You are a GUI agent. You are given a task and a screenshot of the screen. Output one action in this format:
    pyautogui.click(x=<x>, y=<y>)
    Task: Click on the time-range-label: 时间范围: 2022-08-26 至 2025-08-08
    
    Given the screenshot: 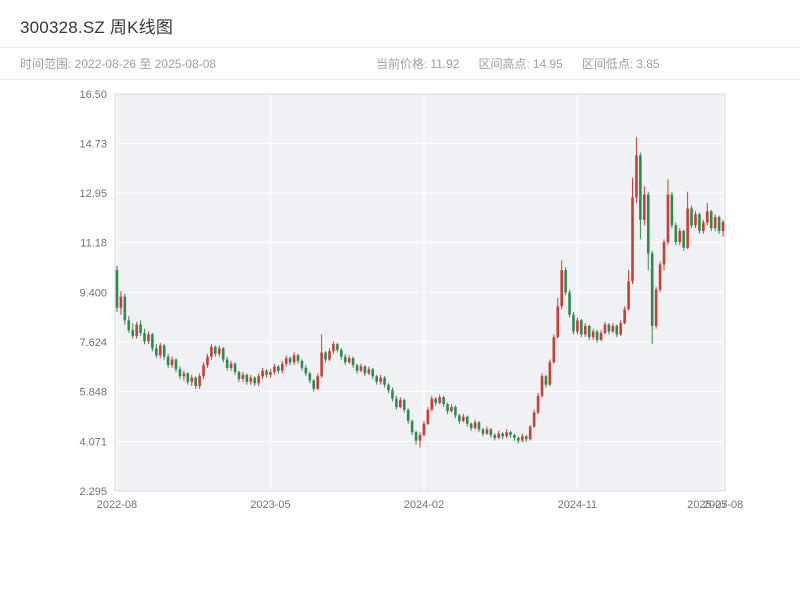 What is the action you would take?
    pyautogui.click(x=118, y=64)
    